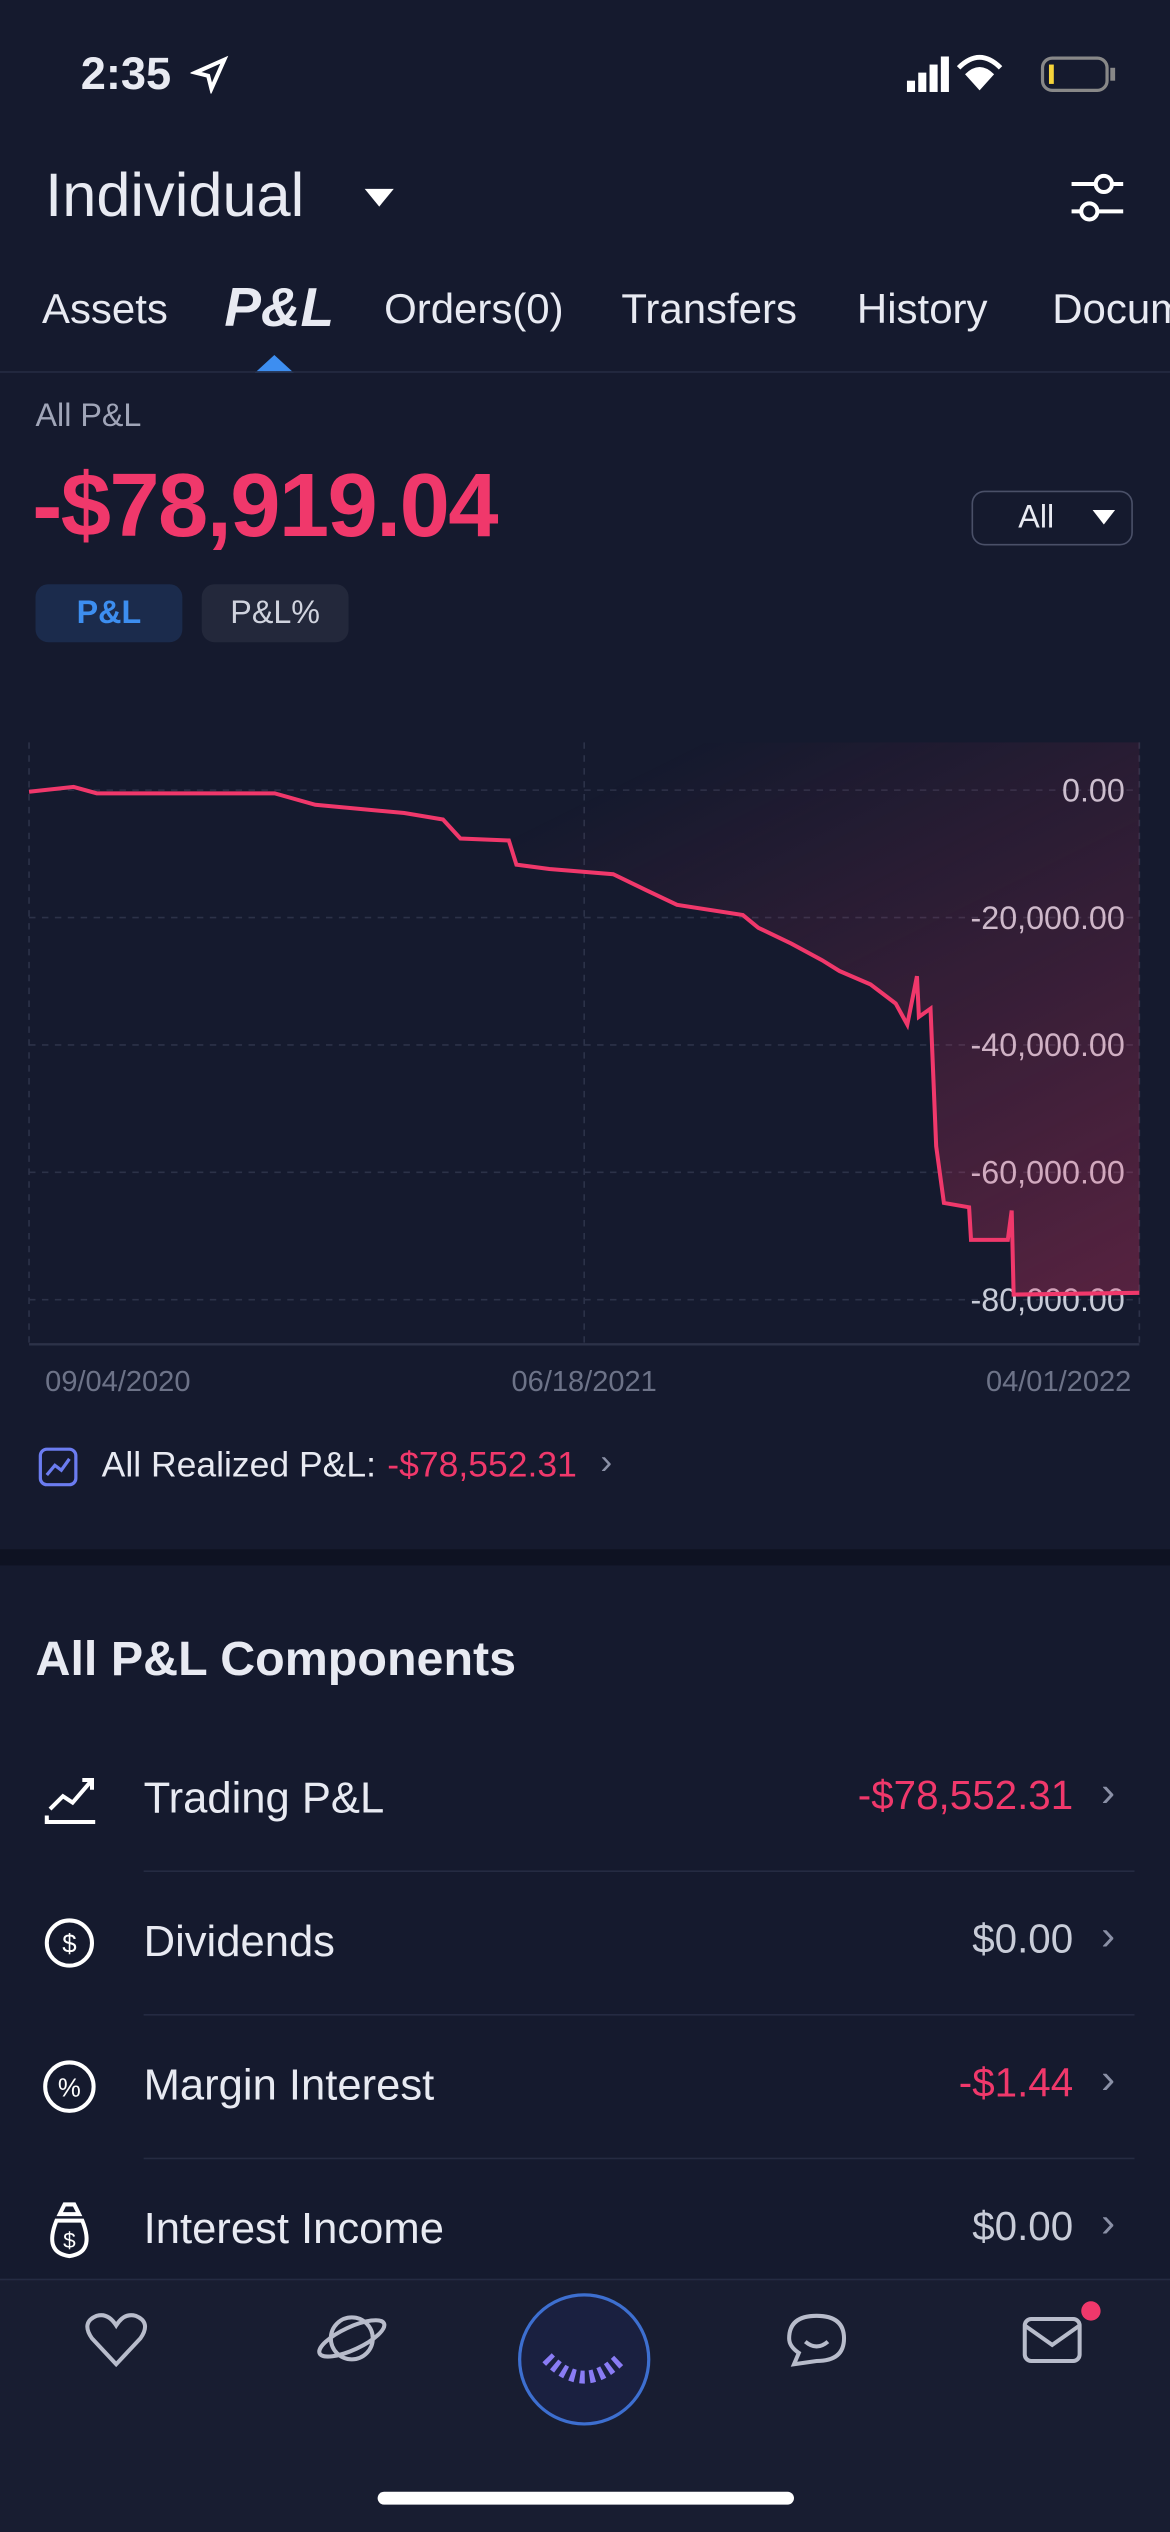 Image resolution: width=1170 pixels, height=2532 pixels. Describe the element at coordinates (104, 308) in the screenshot. I see `tab: Assets` at that location.